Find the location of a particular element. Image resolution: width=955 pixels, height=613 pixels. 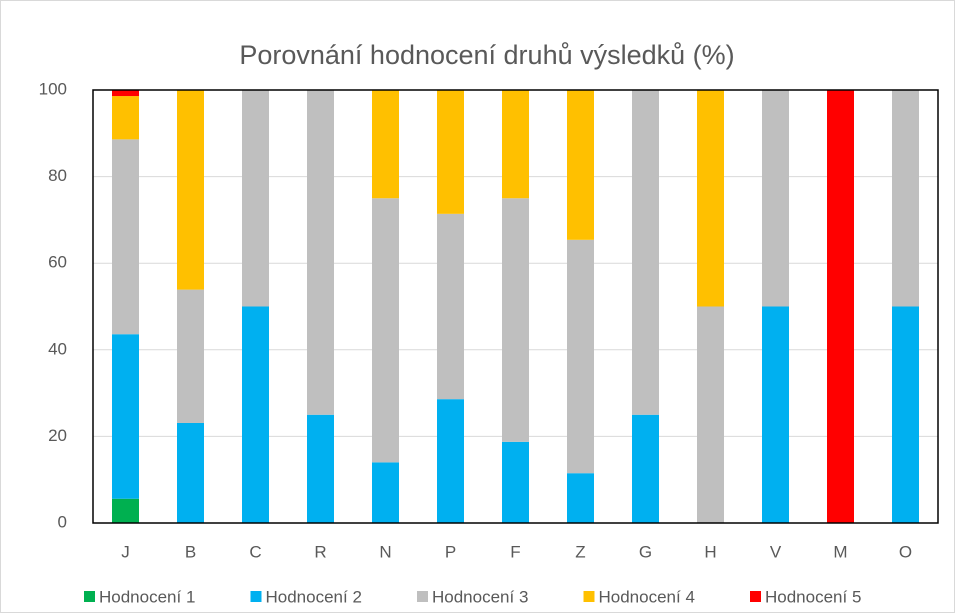

legend-label: Hodnocení 3 is located at coordinates (480, 596).